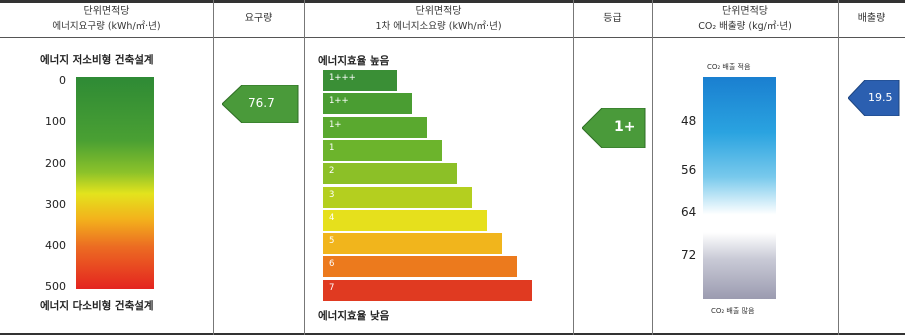  I want to click on grade-bar: 1, so click(382, 150).